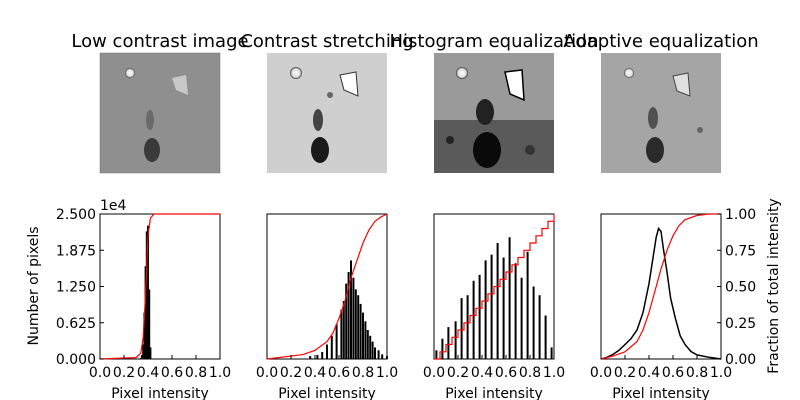  I want to click on x-axis-label-1: Pixel intensity, so click(160, 393).